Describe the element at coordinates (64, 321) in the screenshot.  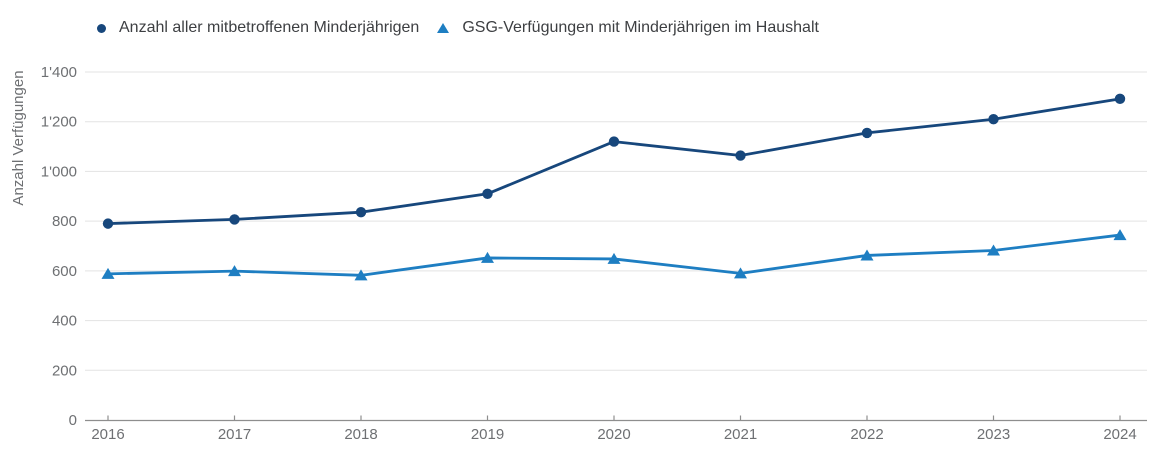
I see `y-tick-label: 400` at that location.